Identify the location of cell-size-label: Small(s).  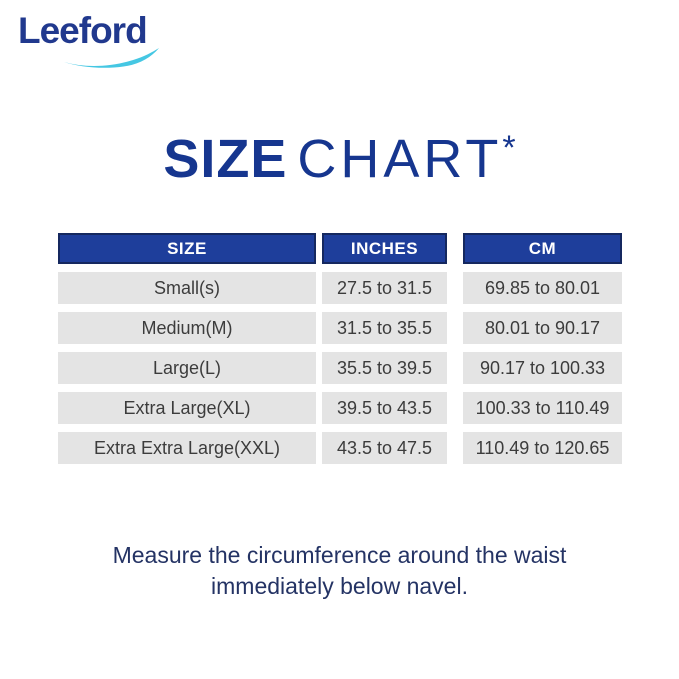
(187, 288).